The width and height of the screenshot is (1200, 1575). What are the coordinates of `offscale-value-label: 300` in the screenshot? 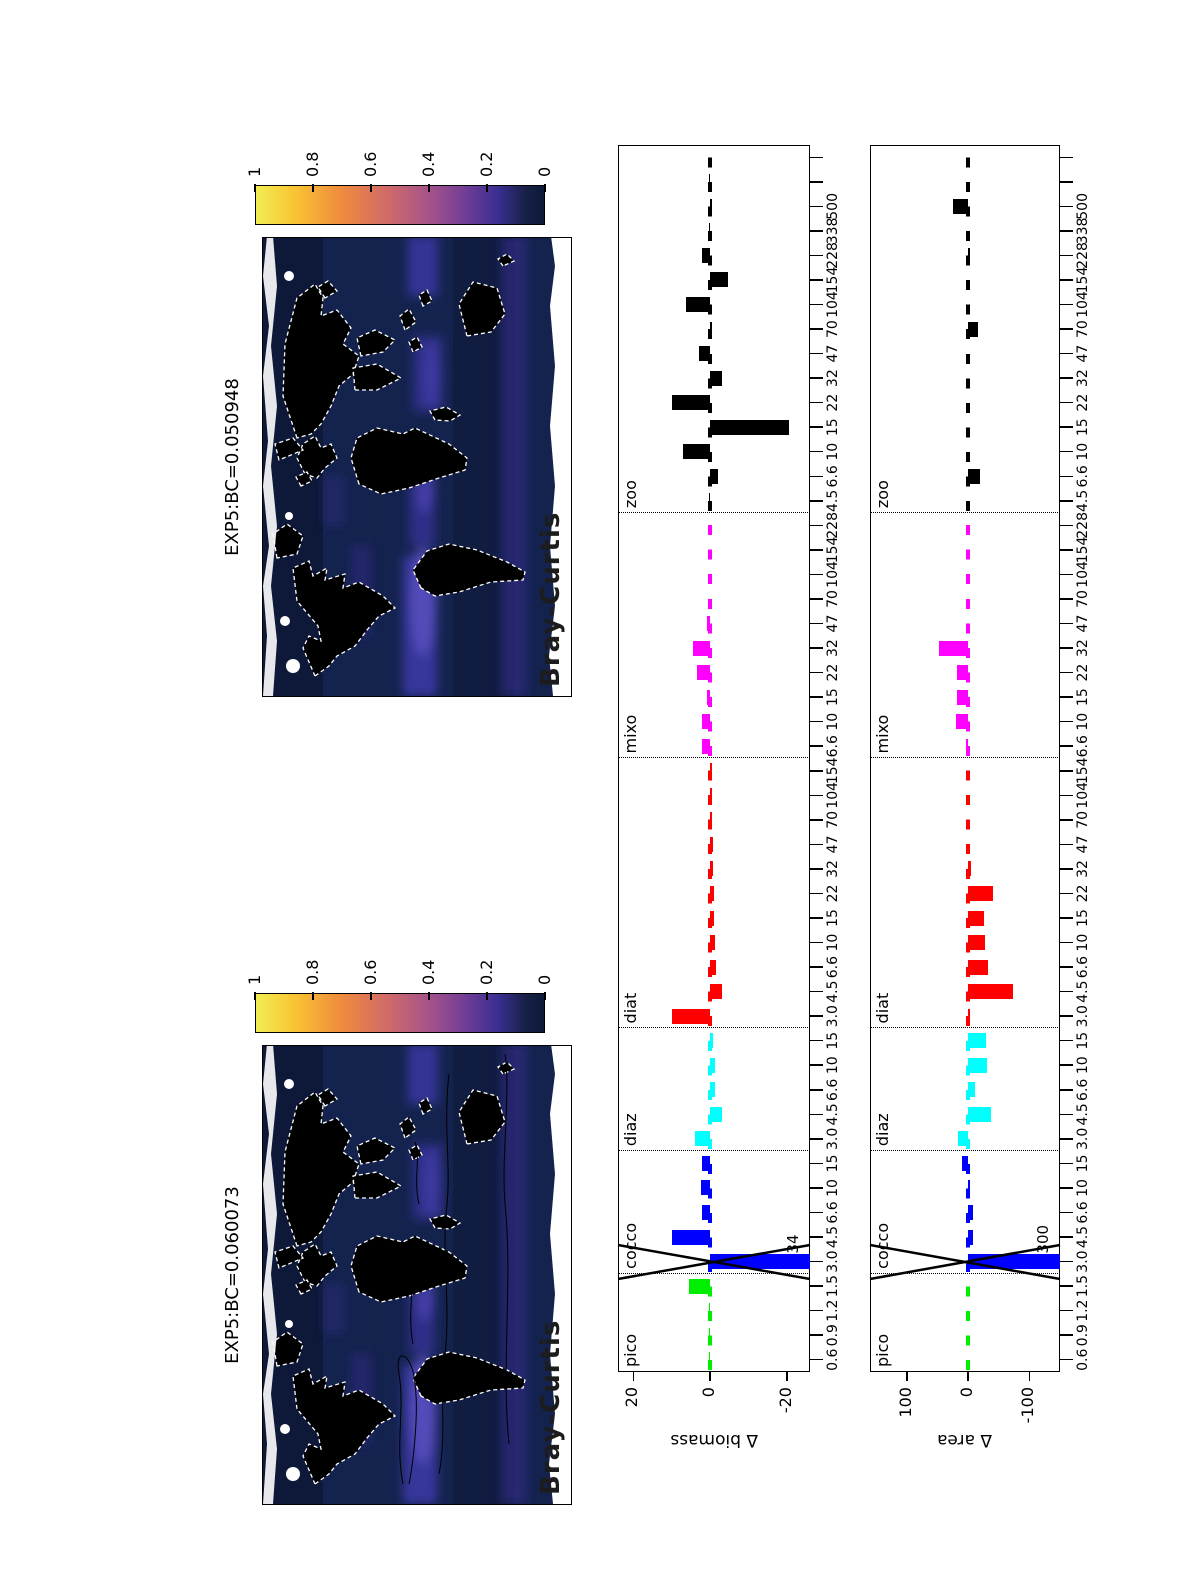 It's located at (1043, 1239).